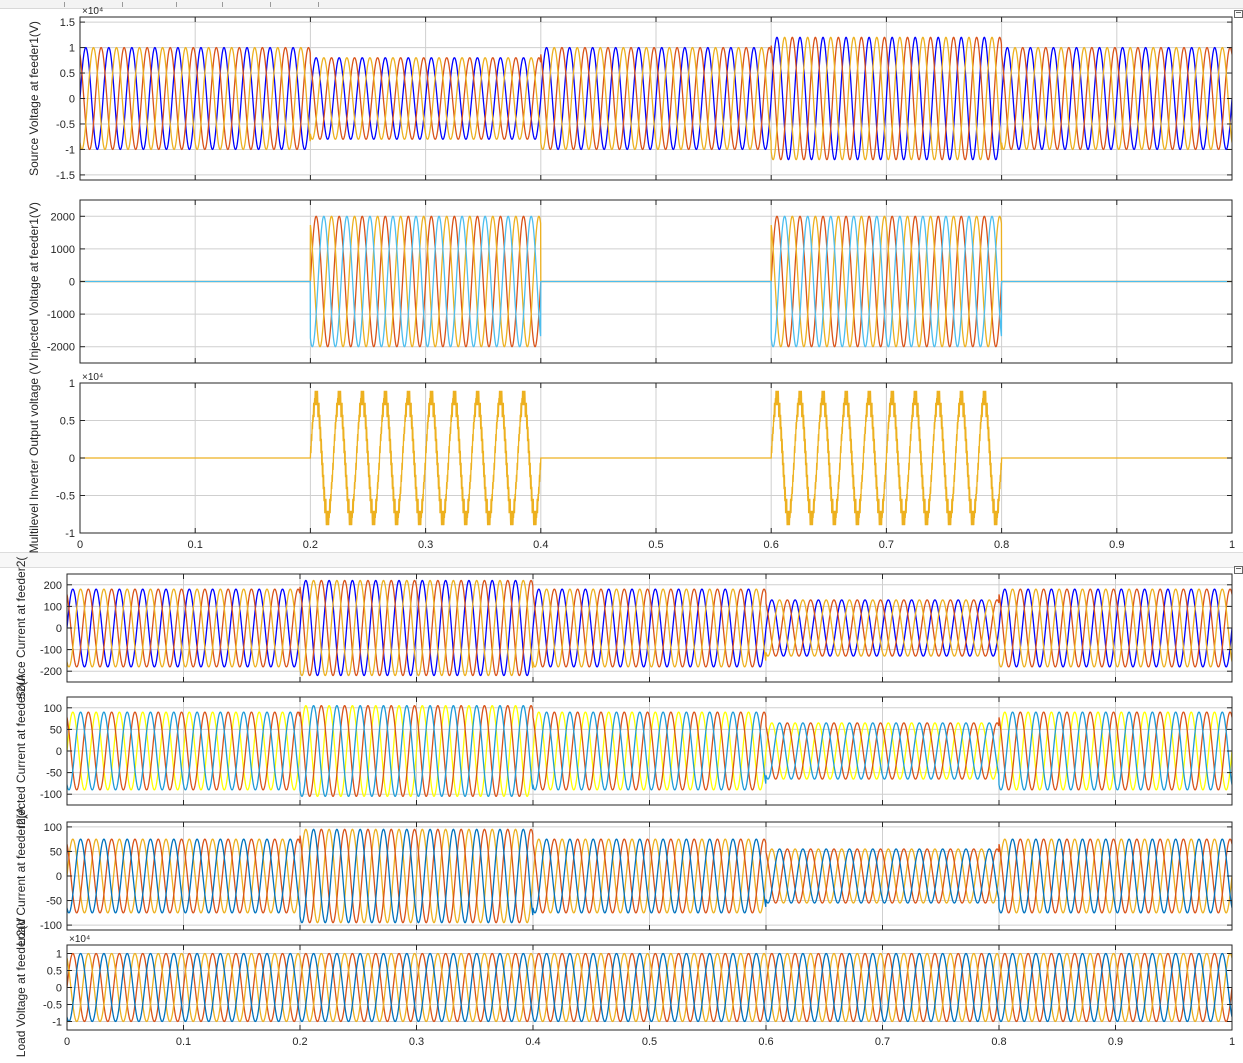 Image resolution: width=1243 pixels, height=1063 pixels. Describe the element at coordinates (34, 98) in the screenshot. I see `y-axis-label: Source Voltage at feeder1(V)` at that location.